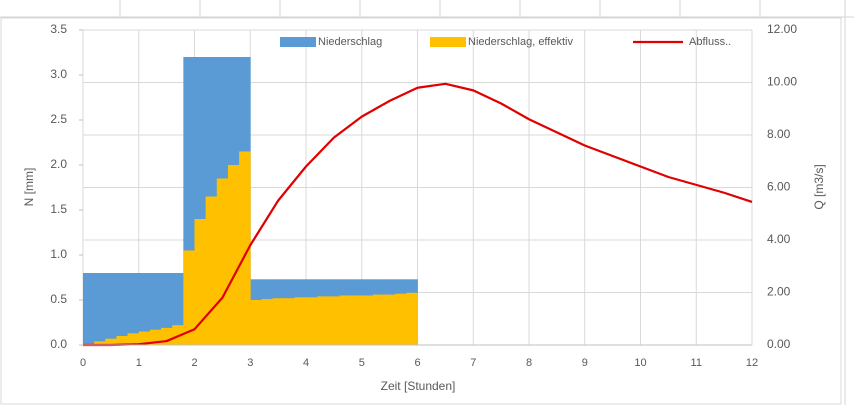  What do you see at coordinates (819, 186) in the screenshot?
I see `y2-axis-label: Q [m3/s]` at bounding box center [819, 186].